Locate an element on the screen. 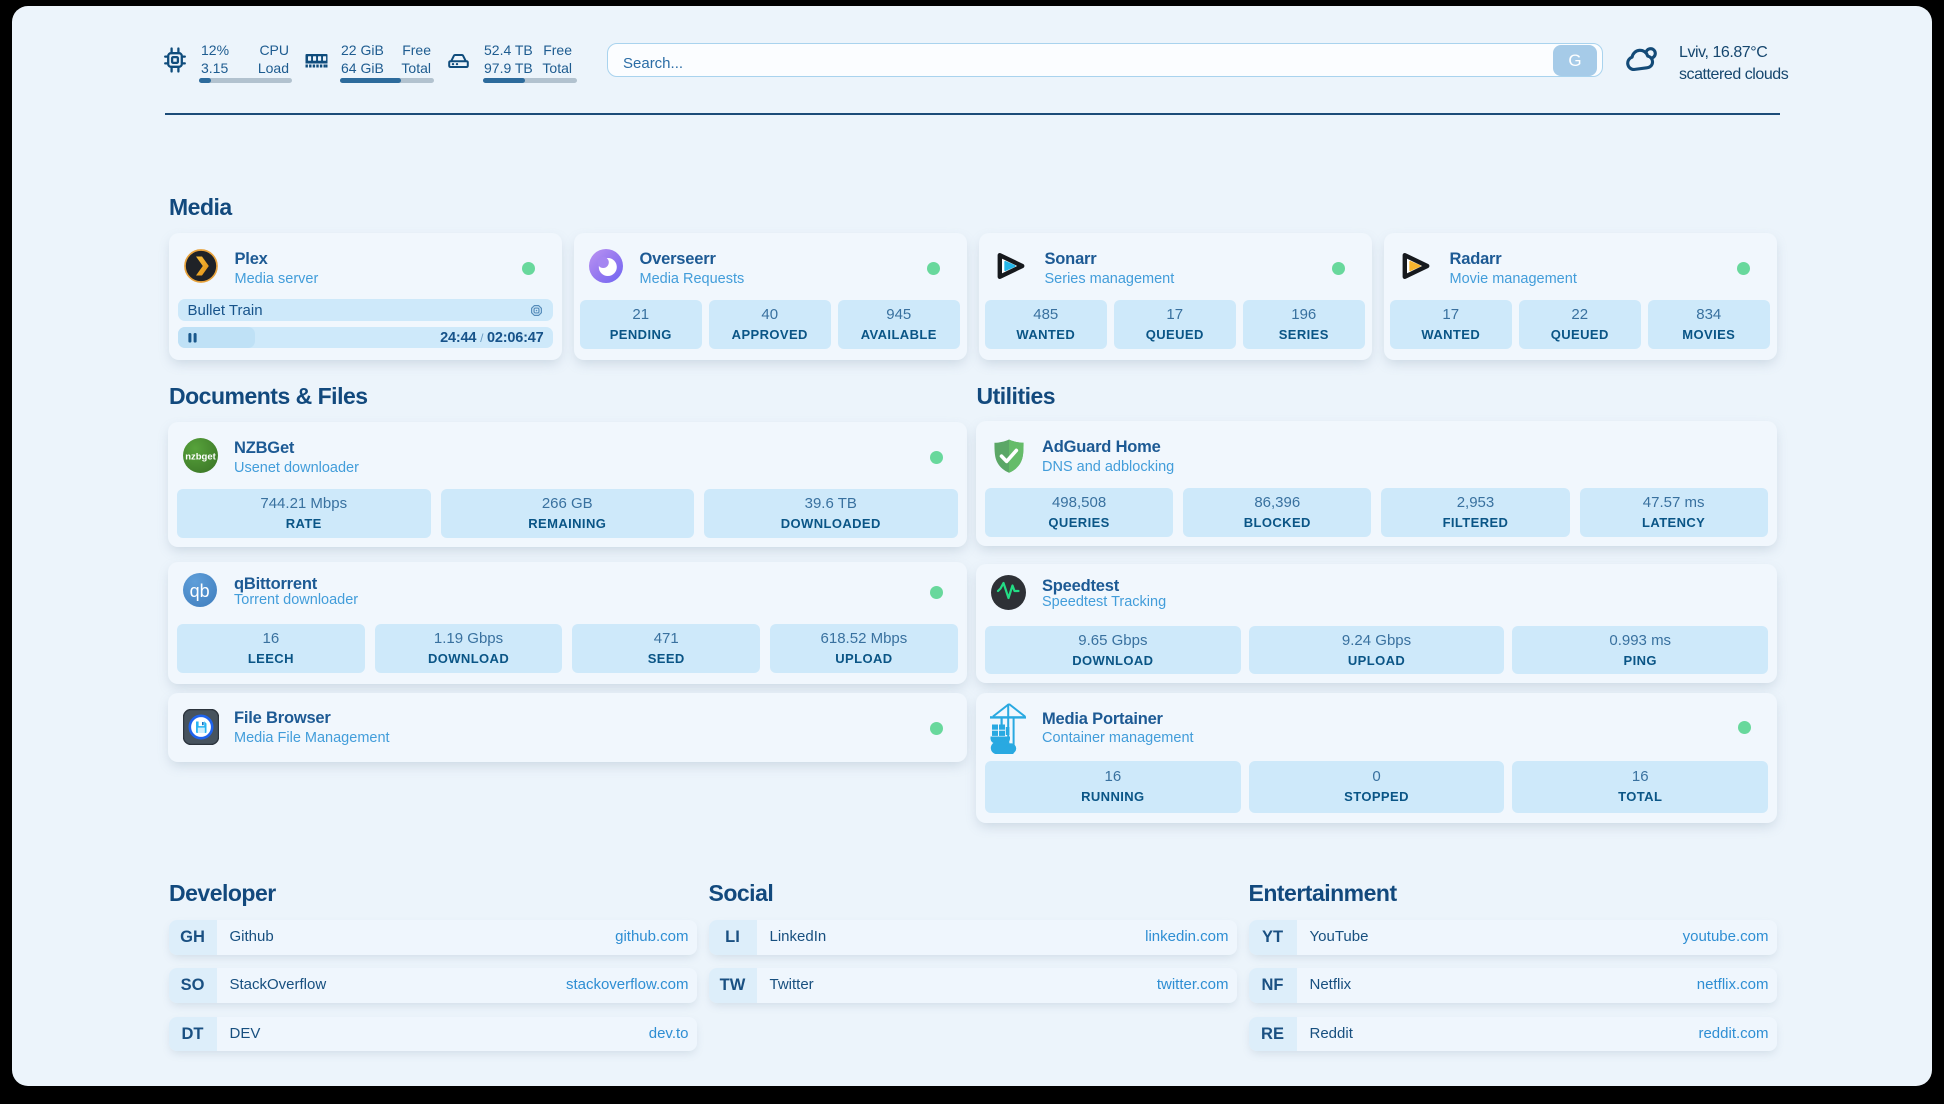 Image resolution: width=1944 pixels, height=1104 pixels. svg-text: nzbget is located at coordinates (200, 456).